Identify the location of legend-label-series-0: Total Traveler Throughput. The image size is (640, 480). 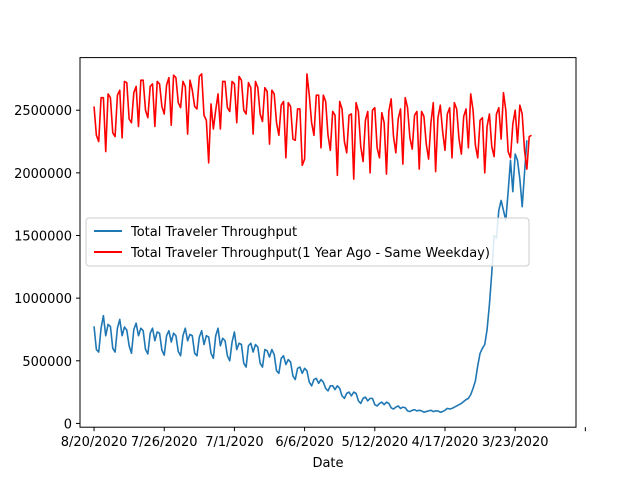
(213, 232).